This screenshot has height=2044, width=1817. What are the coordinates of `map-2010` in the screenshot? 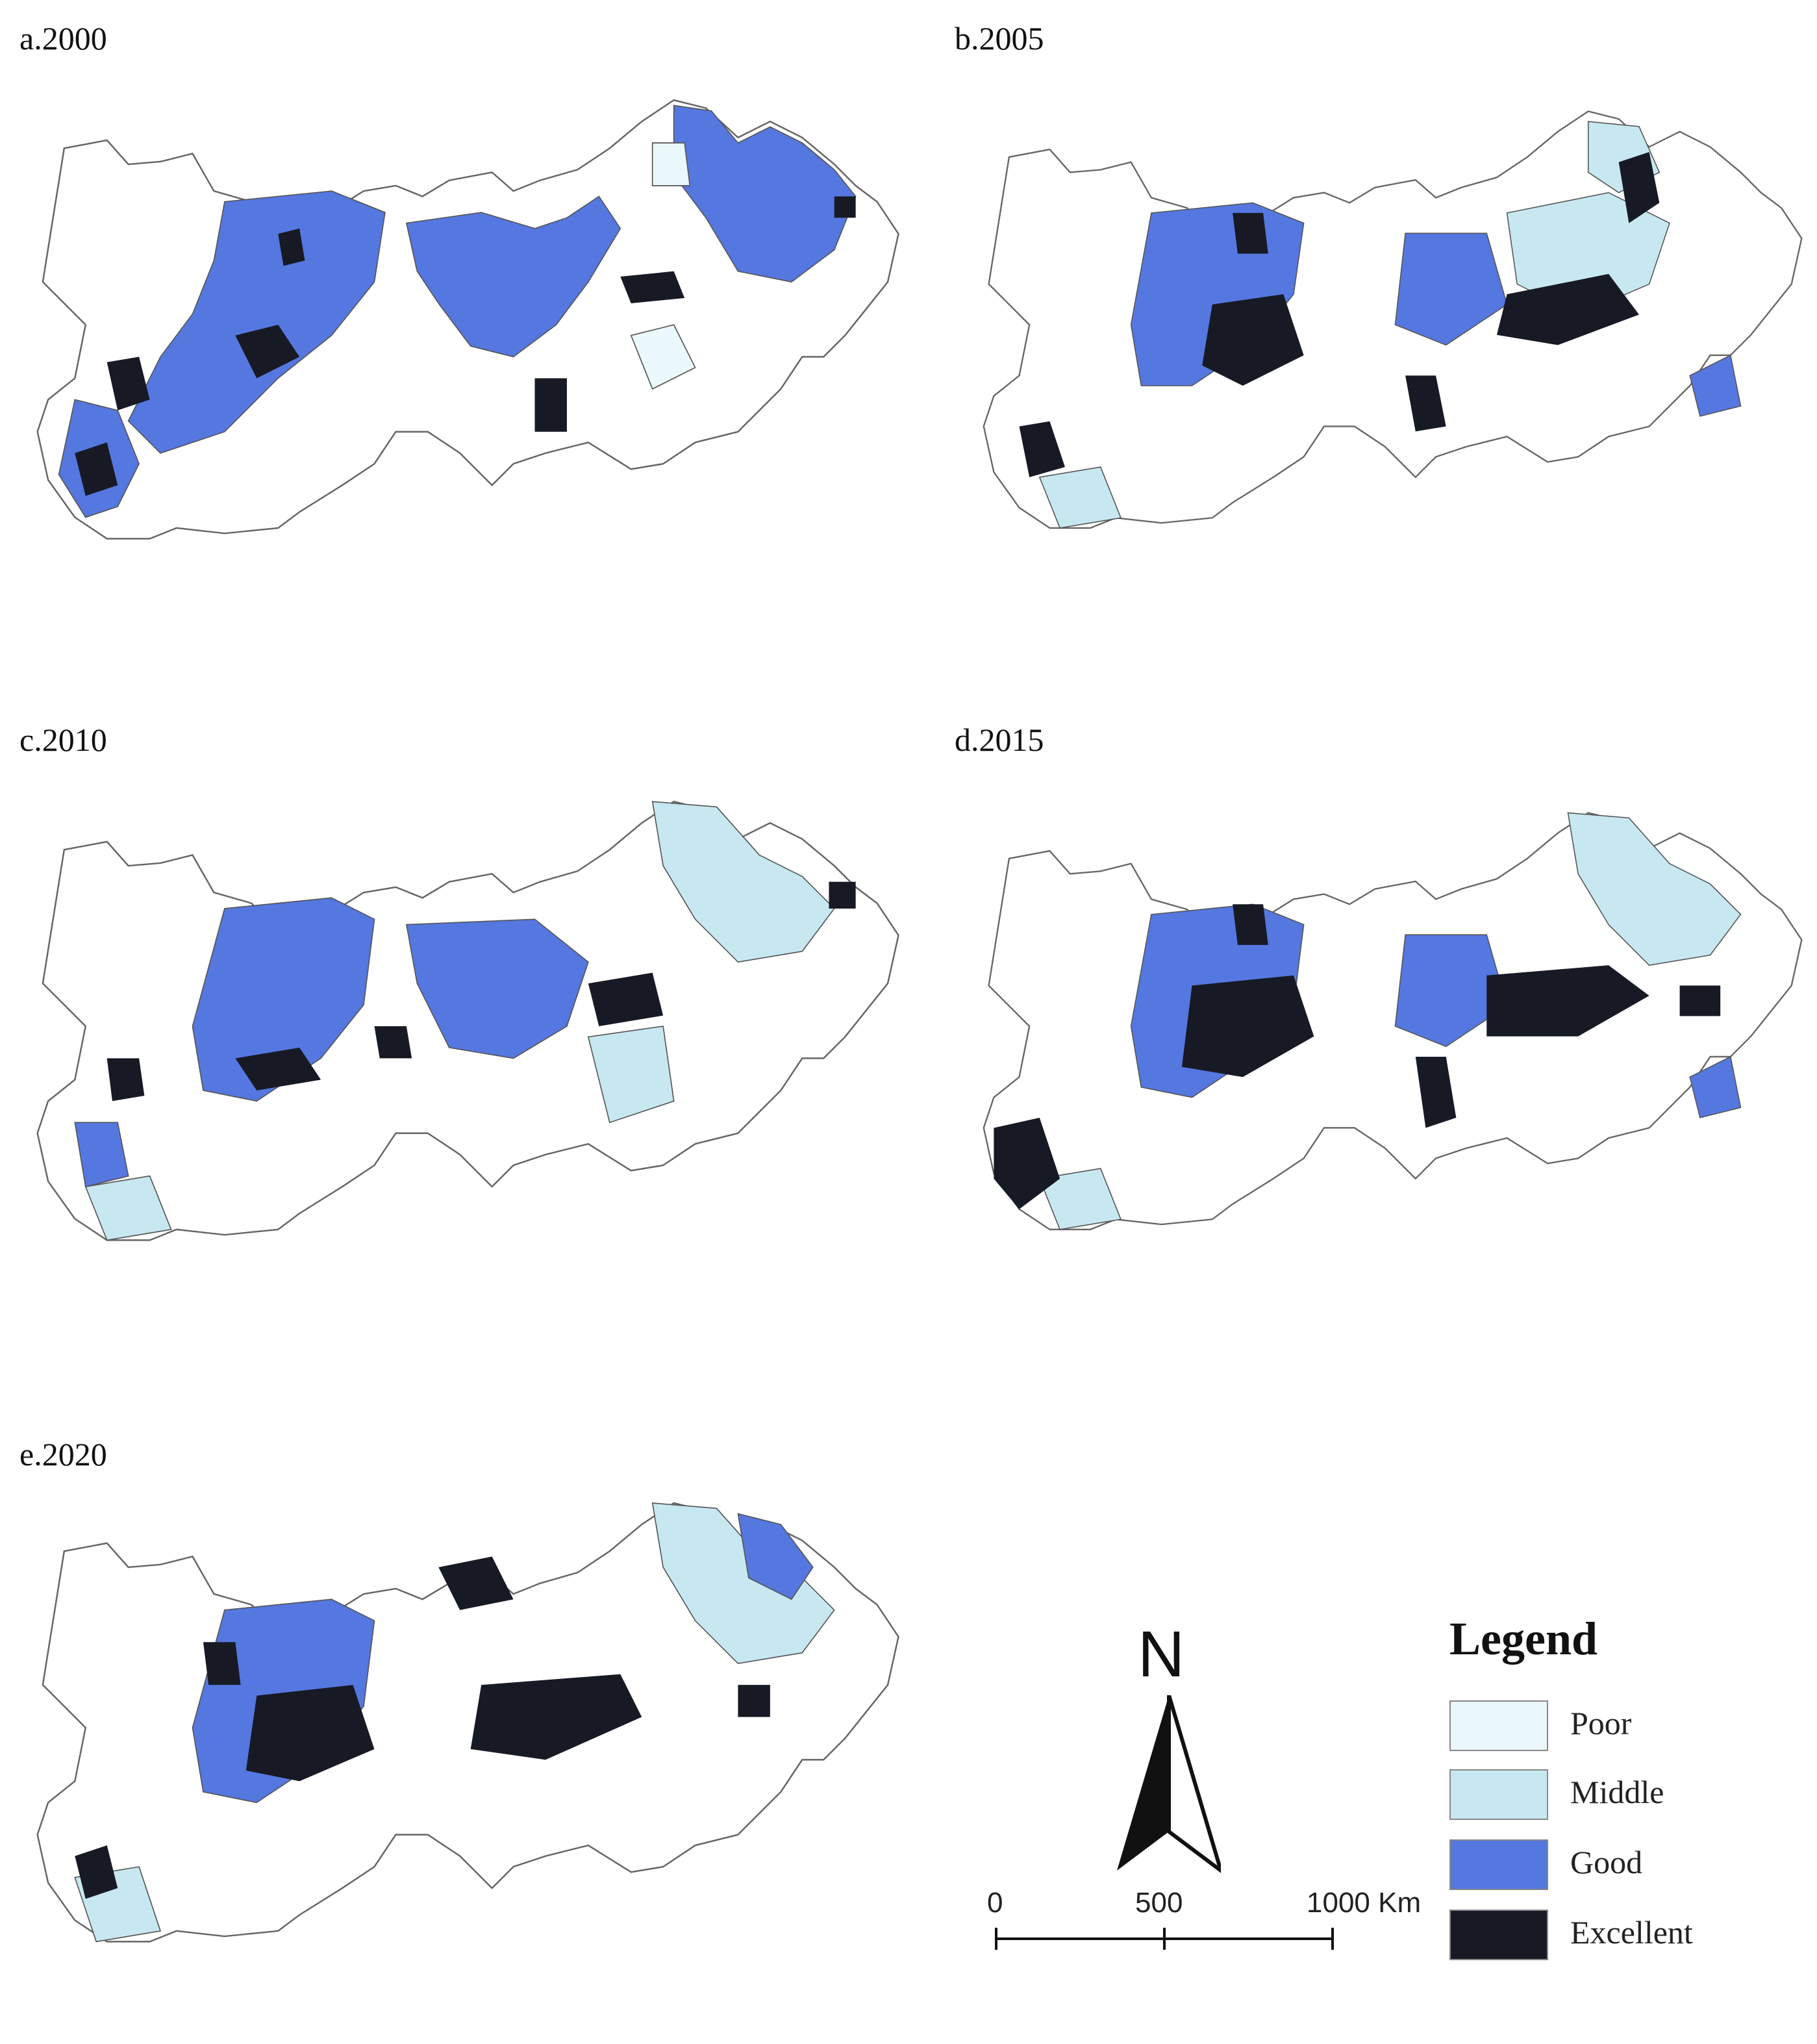 It's located at (467, 1020).